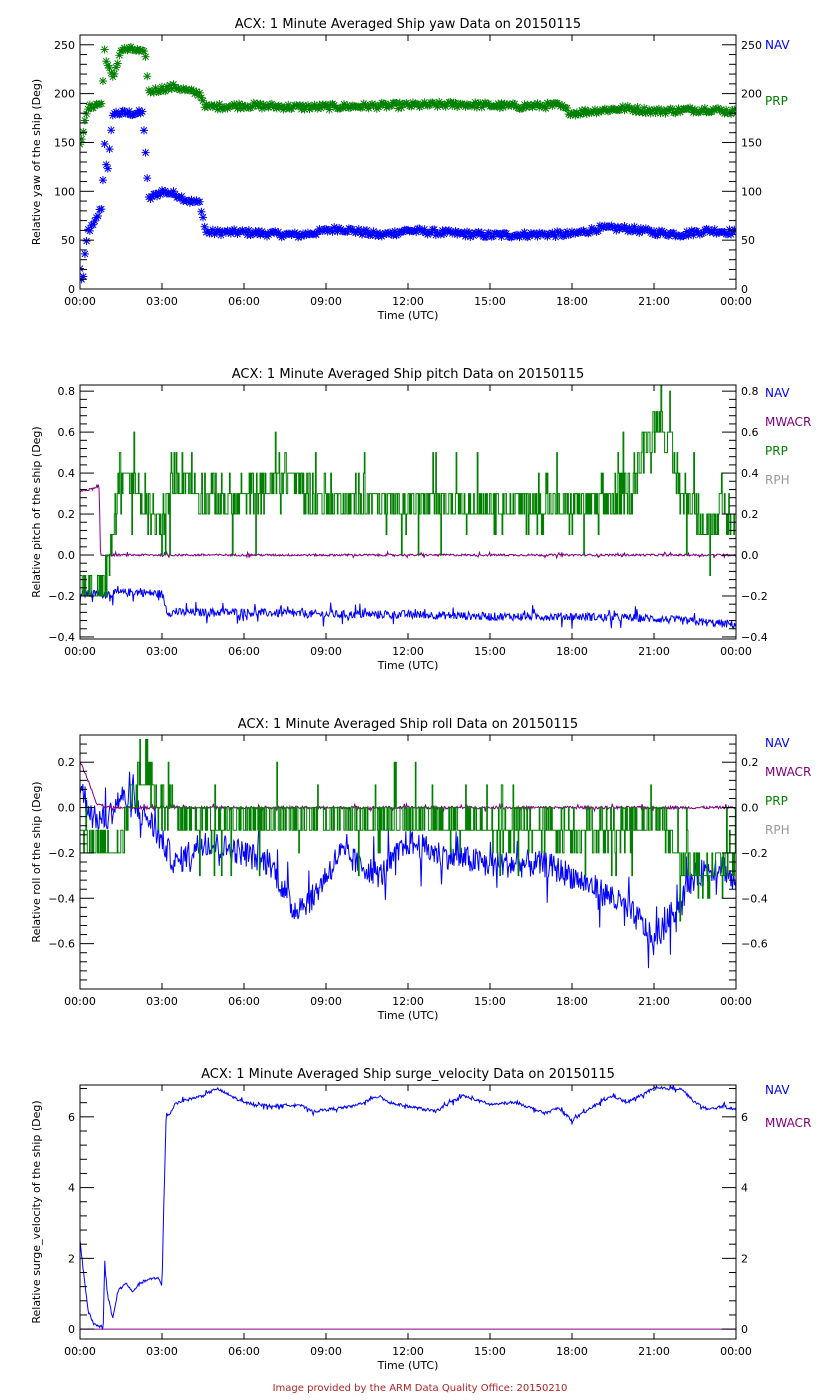 Image resolution: width=840 pixels, height=1400 pixels. What do you see at coordinates (408, 491) in the screenshot?
I see `series-line-prp` at bounding box center [408, 491].